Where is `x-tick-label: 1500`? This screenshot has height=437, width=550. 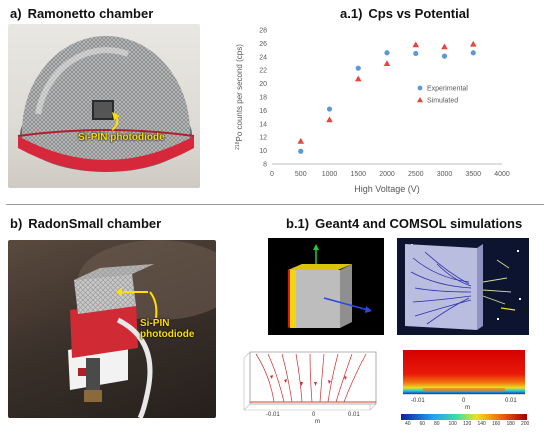
x-tick-label: 1500 is located at coordinates (358, 174).